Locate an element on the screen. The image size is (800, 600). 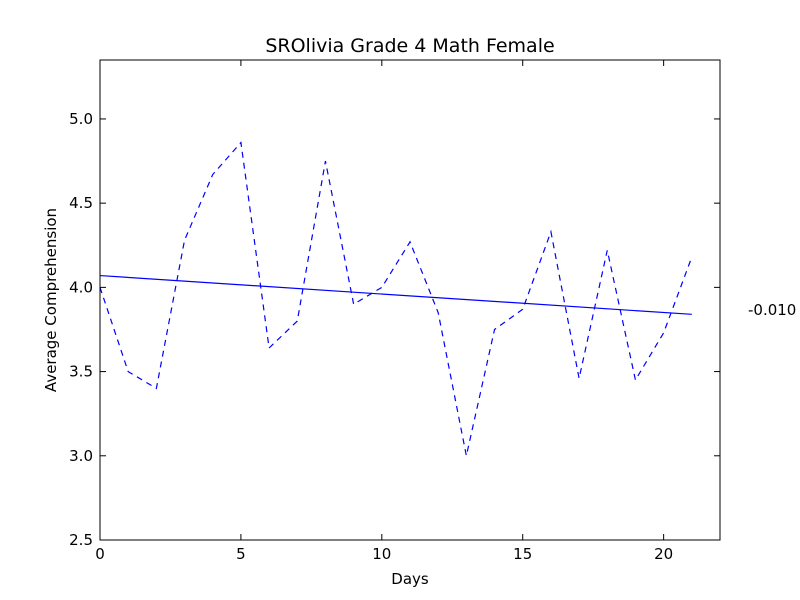
y-tick-label: 3.5 is located at coordinates (81, 372).